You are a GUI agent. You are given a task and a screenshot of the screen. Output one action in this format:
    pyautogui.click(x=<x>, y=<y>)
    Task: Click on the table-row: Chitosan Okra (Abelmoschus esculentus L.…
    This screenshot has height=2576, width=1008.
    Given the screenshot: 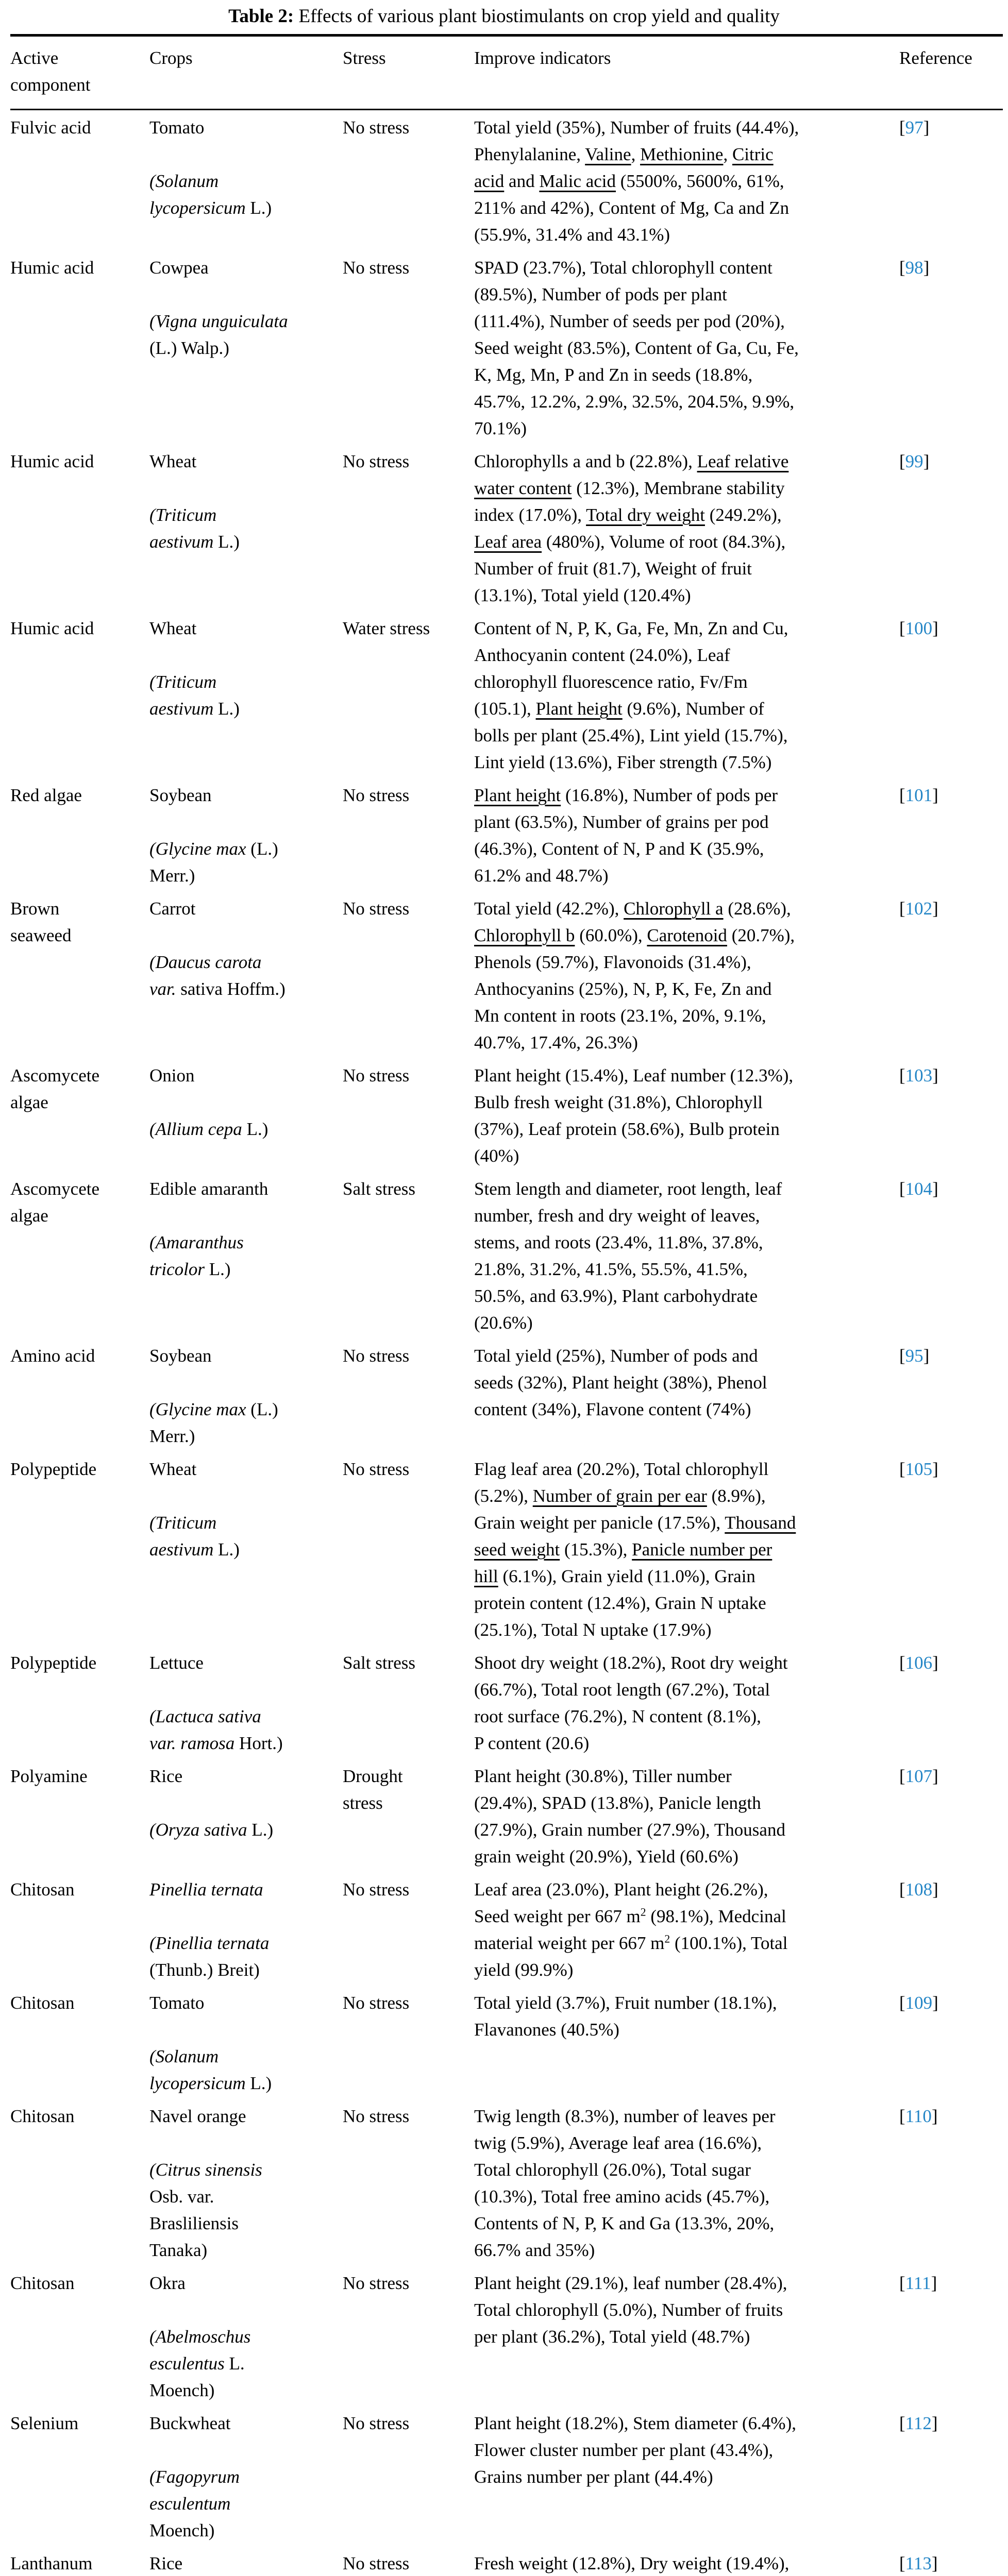 What is the action you would take?
    pyautogui.click(x=506, y=2334)
    